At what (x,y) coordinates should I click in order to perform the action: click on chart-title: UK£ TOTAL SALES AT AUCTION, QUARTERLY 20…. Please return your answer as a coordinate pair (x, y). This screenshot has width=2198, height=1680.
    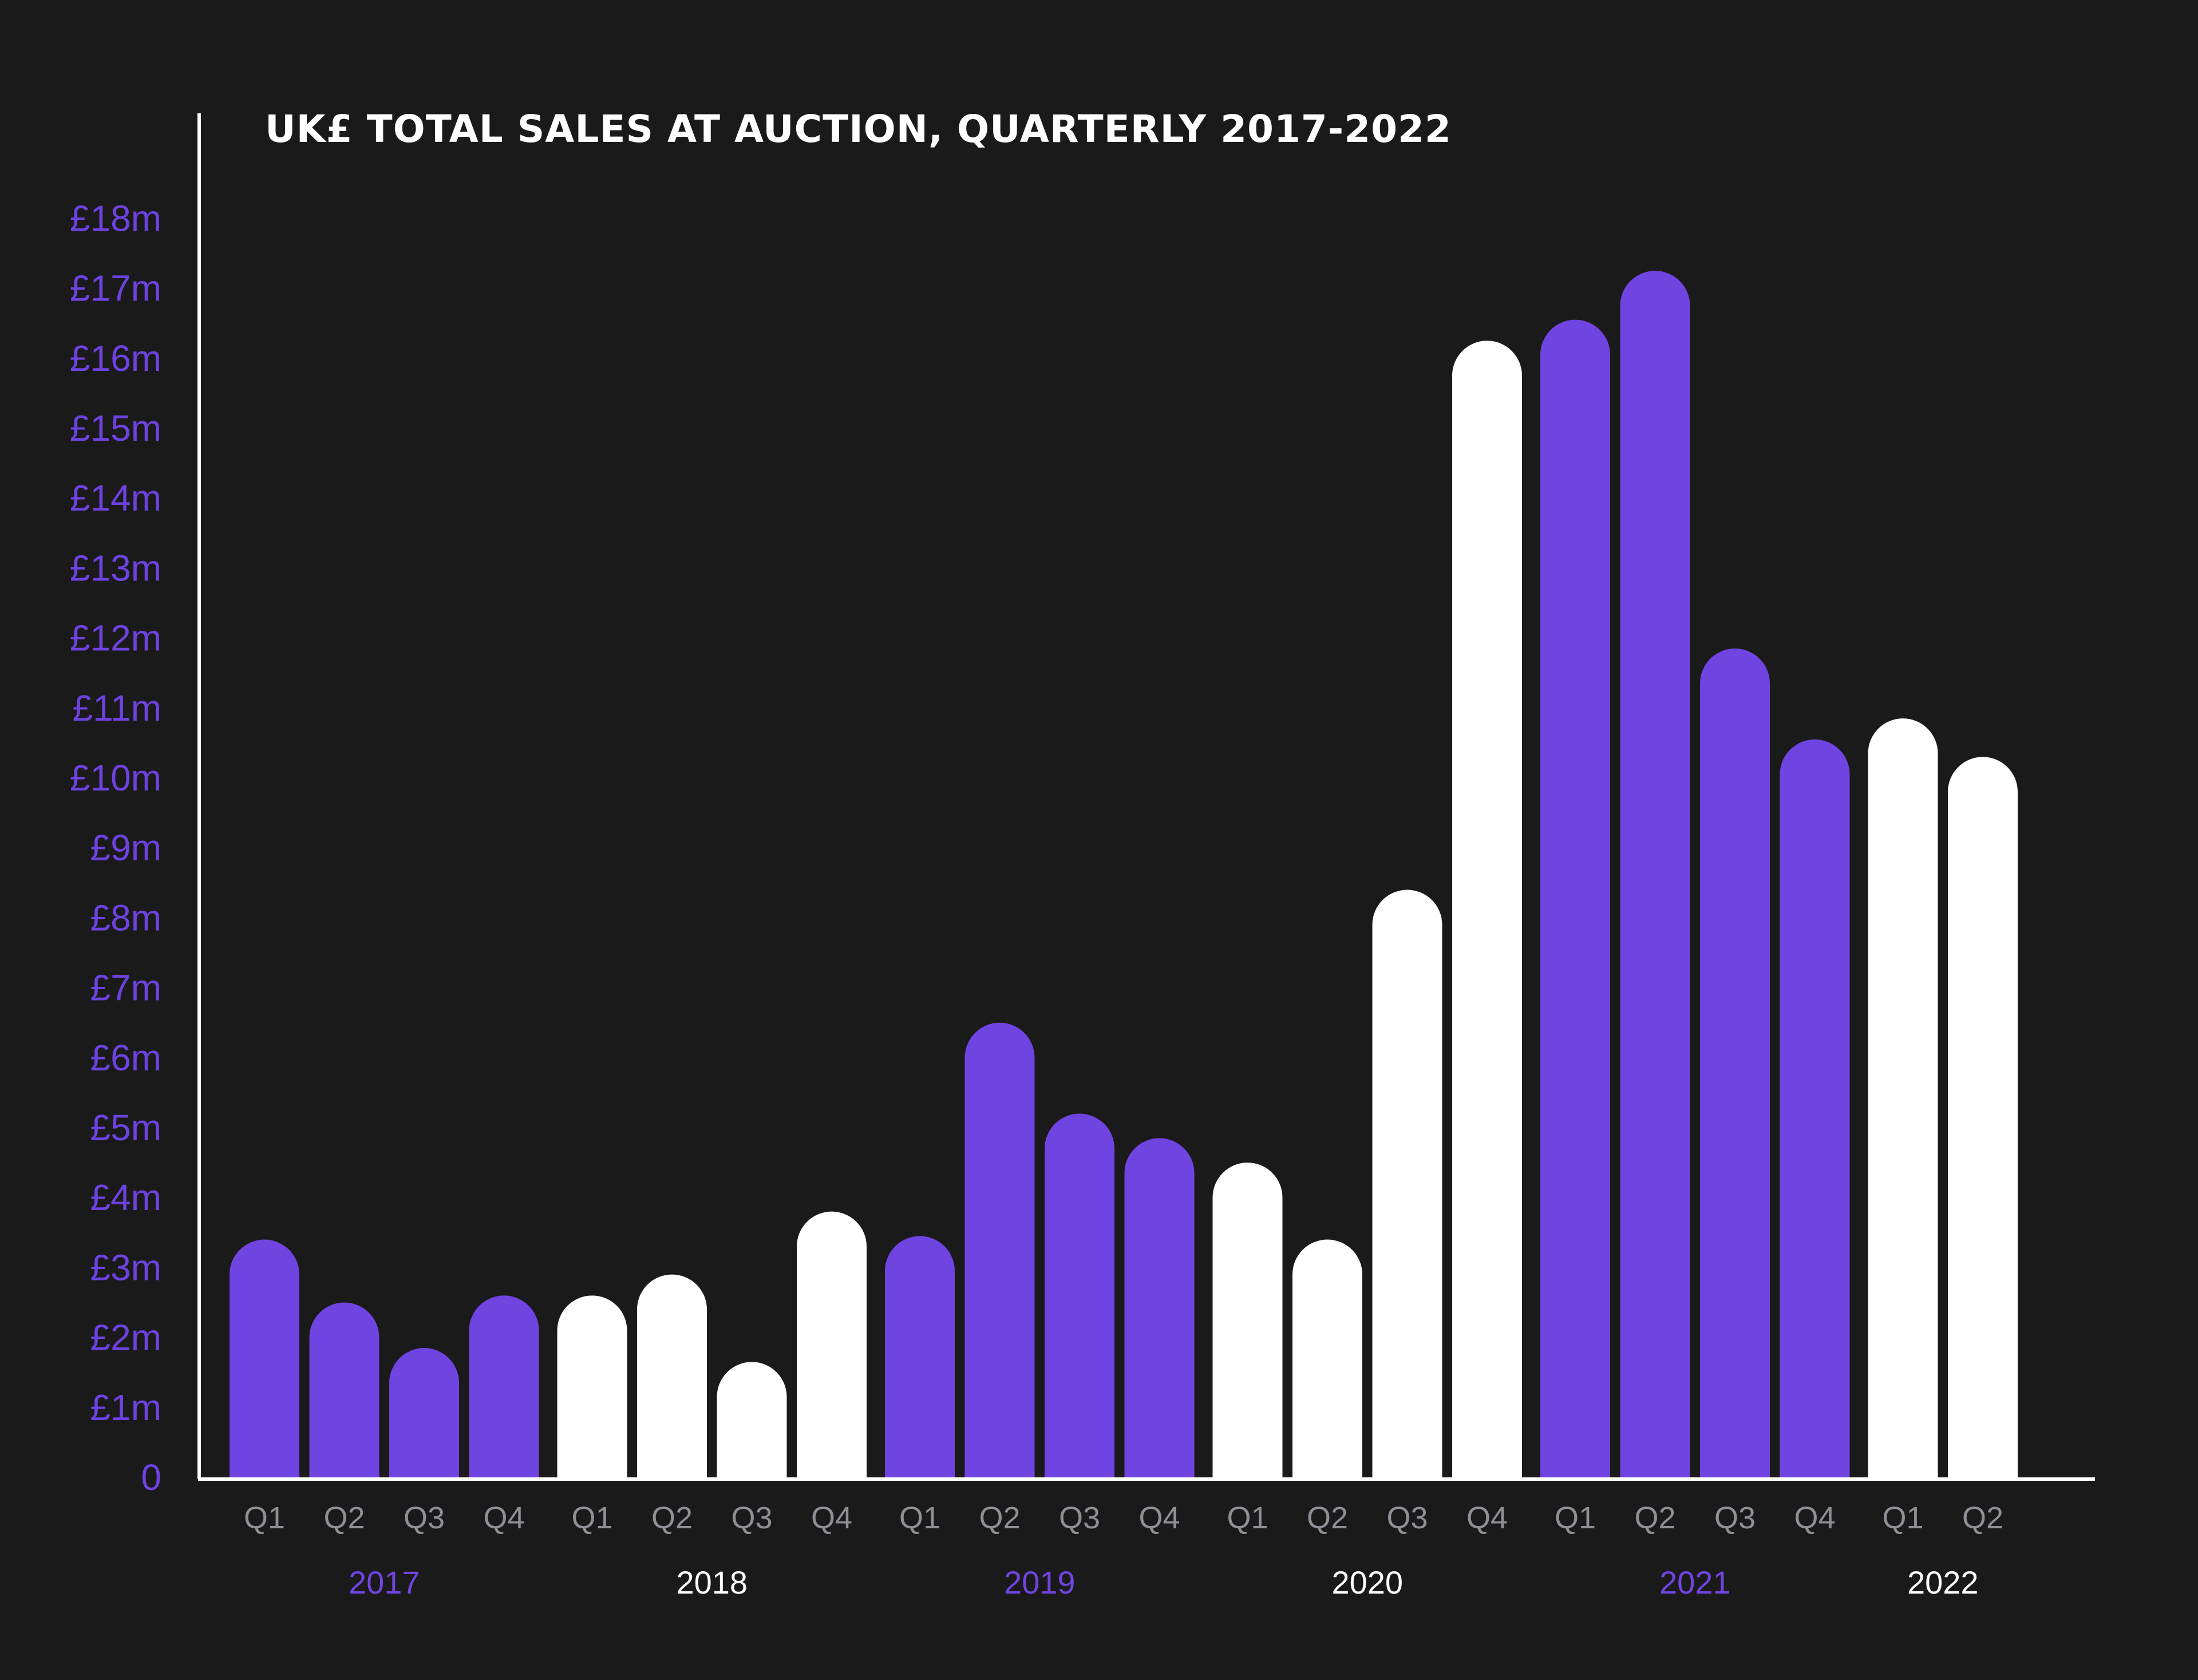
    Looking at the image, I should click on (858, 129).